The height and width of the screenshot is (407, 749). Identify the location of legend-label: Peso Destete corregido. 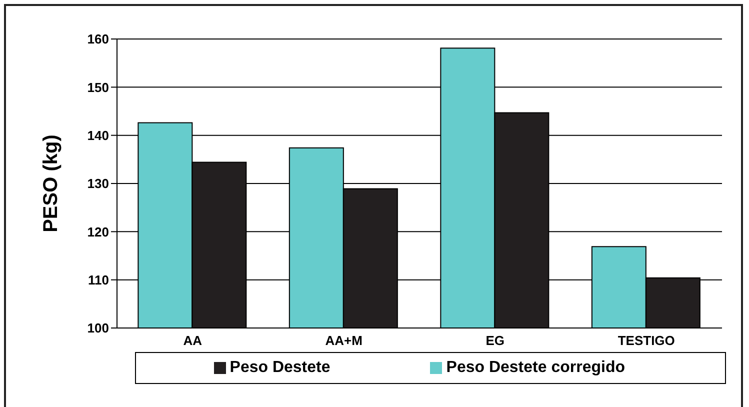
(535, 367).